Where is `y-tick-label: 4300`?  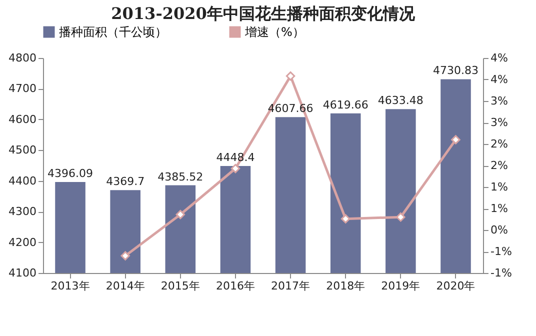
y-tick-label: 4300 is located at coordinates (22, 211).